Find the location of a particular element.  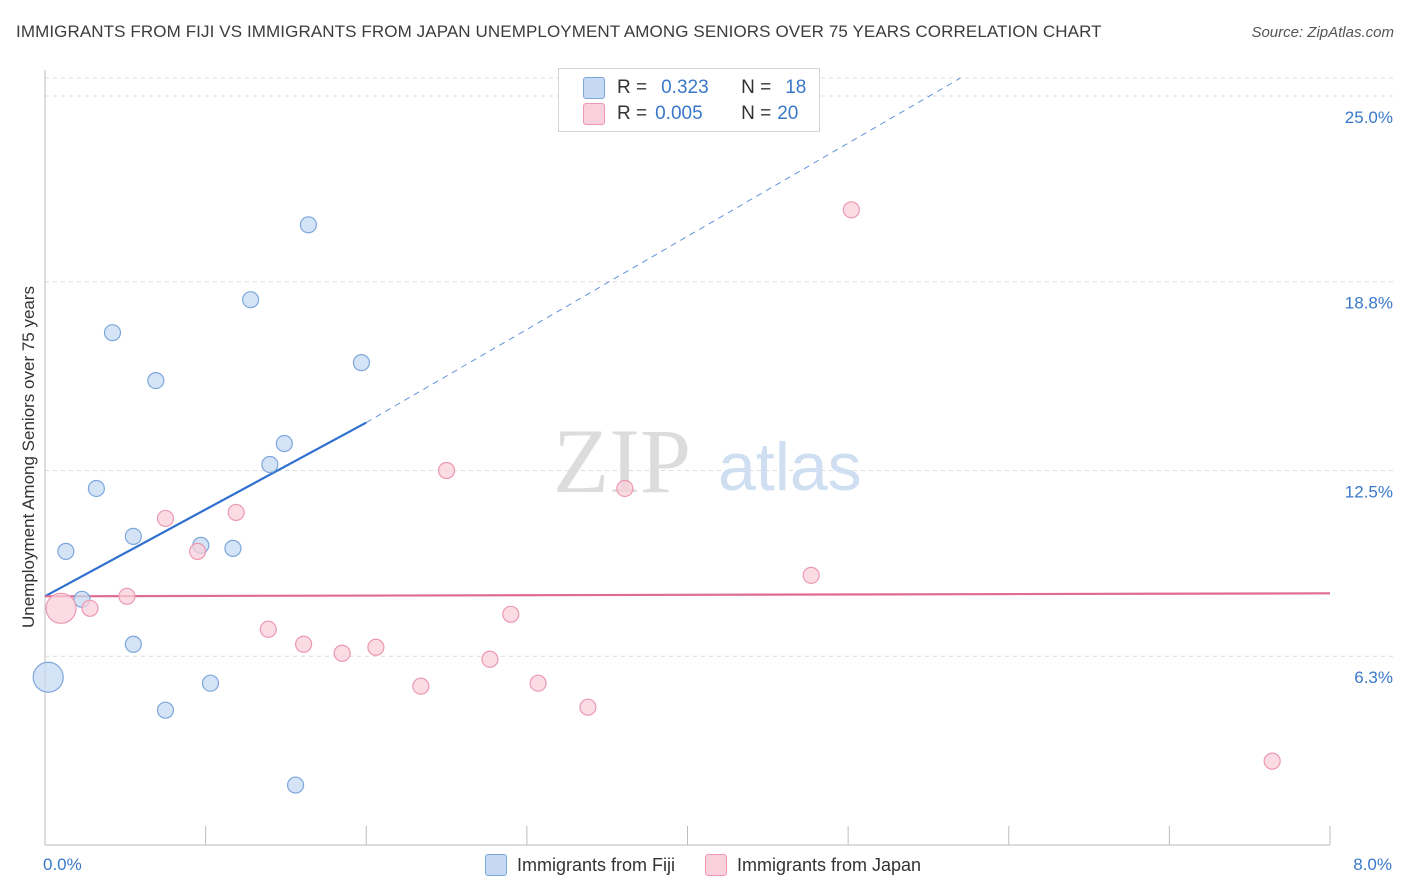

stats-row-japan: R = 0.005 N = 20 is located at coordinates (690, 114).